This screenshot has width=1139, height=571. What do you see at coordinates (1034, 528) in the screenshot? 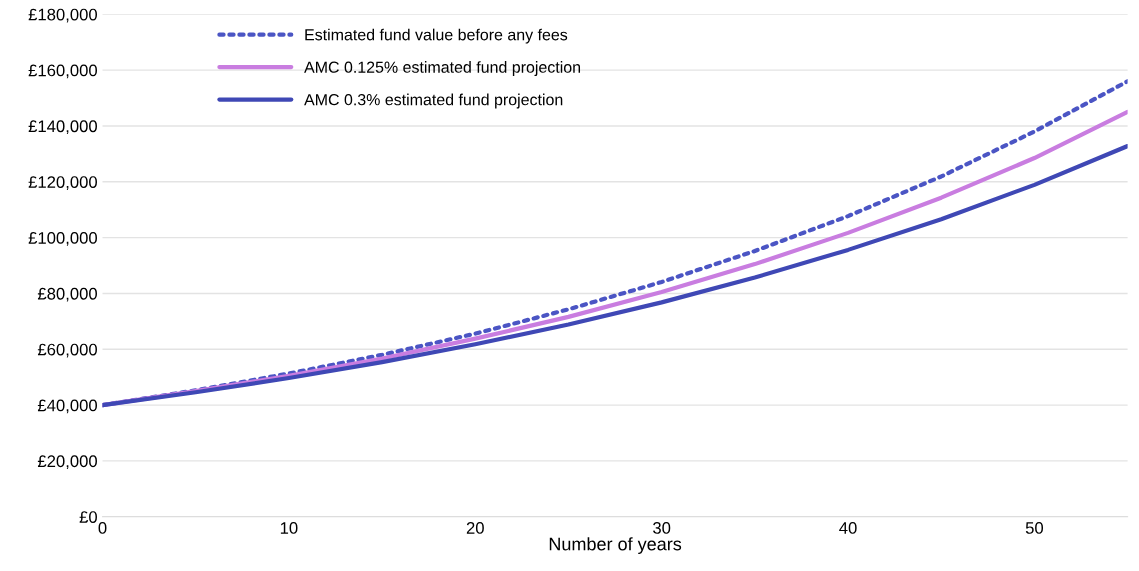
I see `x-tick-label: 50` at bounding box center [1034, 528].